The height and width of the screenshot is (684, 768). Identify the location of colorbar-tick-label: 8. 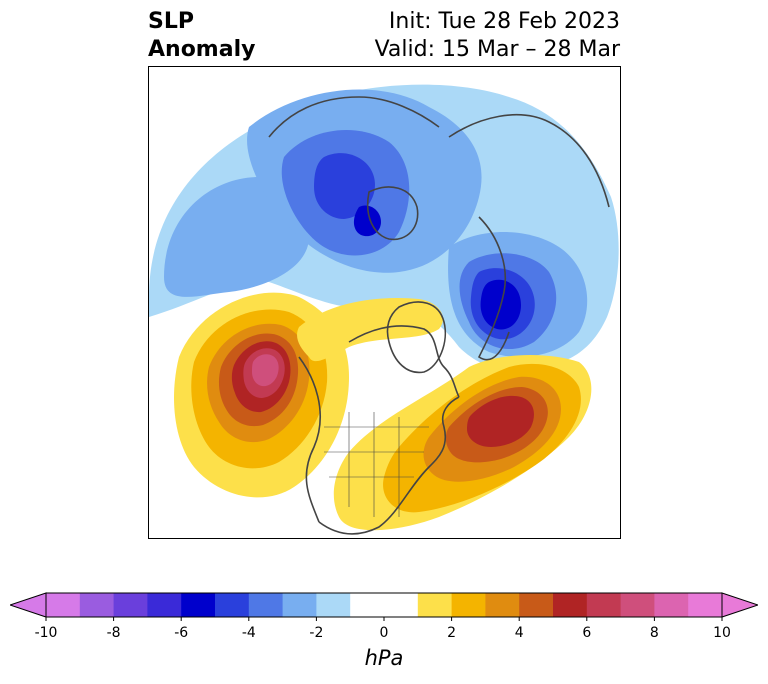
(654, 633).